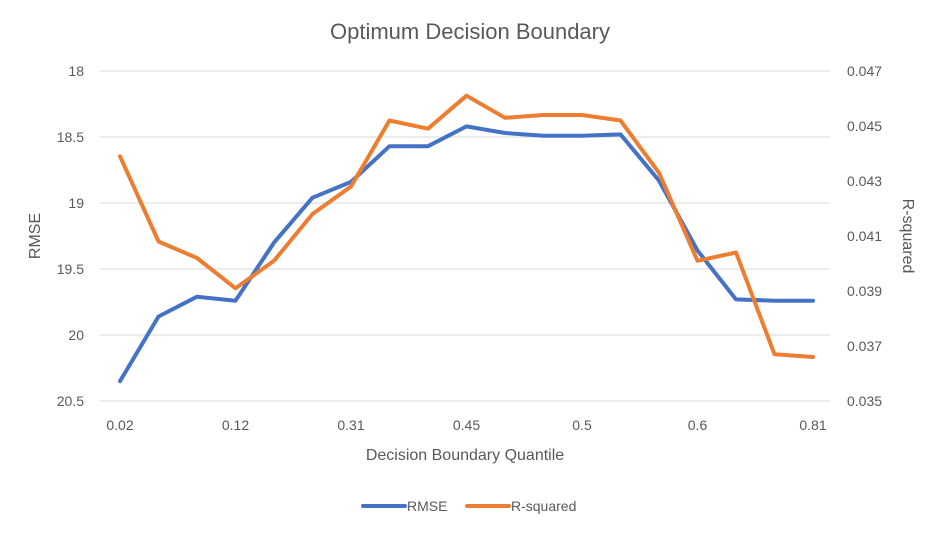  I want to click on x-axis-ticks: 0.02 0.12 0.31 0.45 0.5 0.6 0.81, so click(466, 425).